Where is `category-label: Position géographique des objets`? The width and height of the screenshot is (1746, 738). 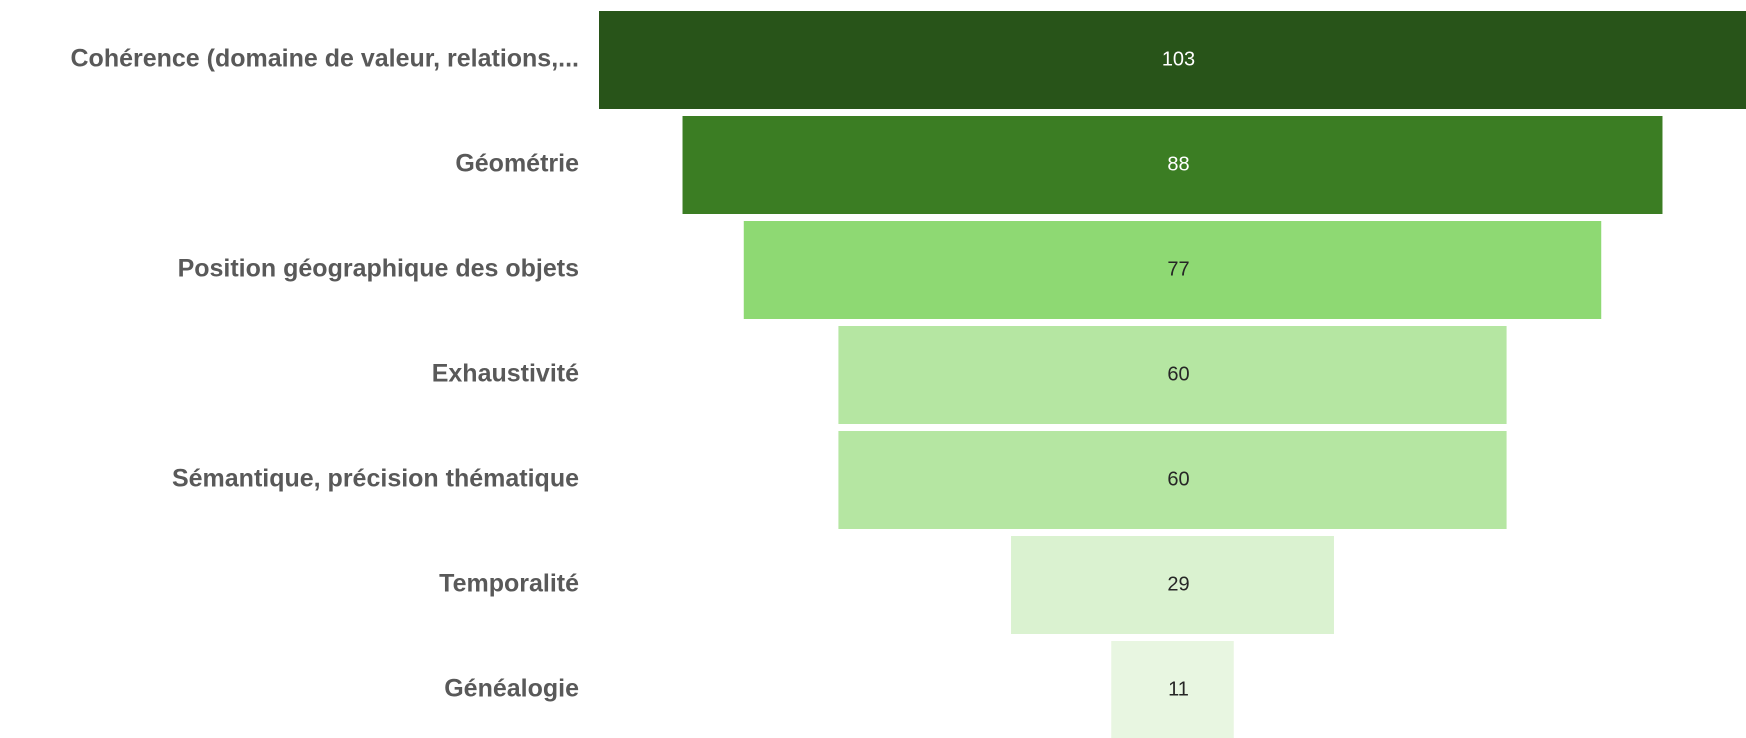
category-label: Position géographique des objets is located at coordinates (378, 269).